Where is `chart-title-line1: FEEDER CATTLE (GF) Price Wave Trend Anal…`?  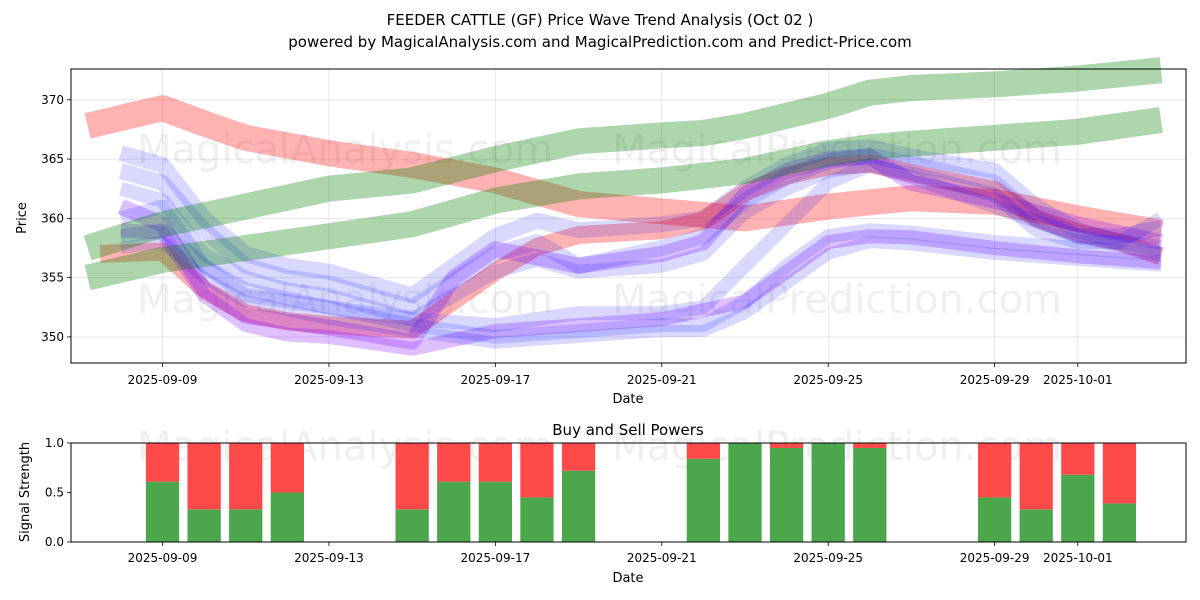
chart-title-line1: FEEDER CATTLE (GF) Price Wave Trend Anal… is located at coordinates (600, 20).